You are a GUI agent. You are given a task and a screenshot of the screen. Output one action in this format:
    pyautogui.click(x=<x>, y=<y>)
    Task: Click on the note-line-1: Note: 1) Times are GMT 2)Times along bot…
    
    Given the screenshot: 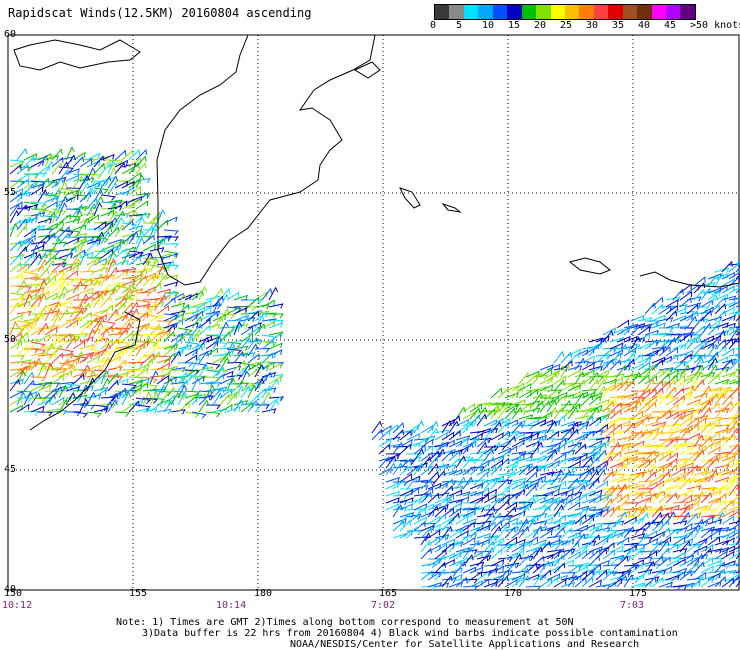 What is the action you would take?
    pyautogui.click(x=345, y=622)
    